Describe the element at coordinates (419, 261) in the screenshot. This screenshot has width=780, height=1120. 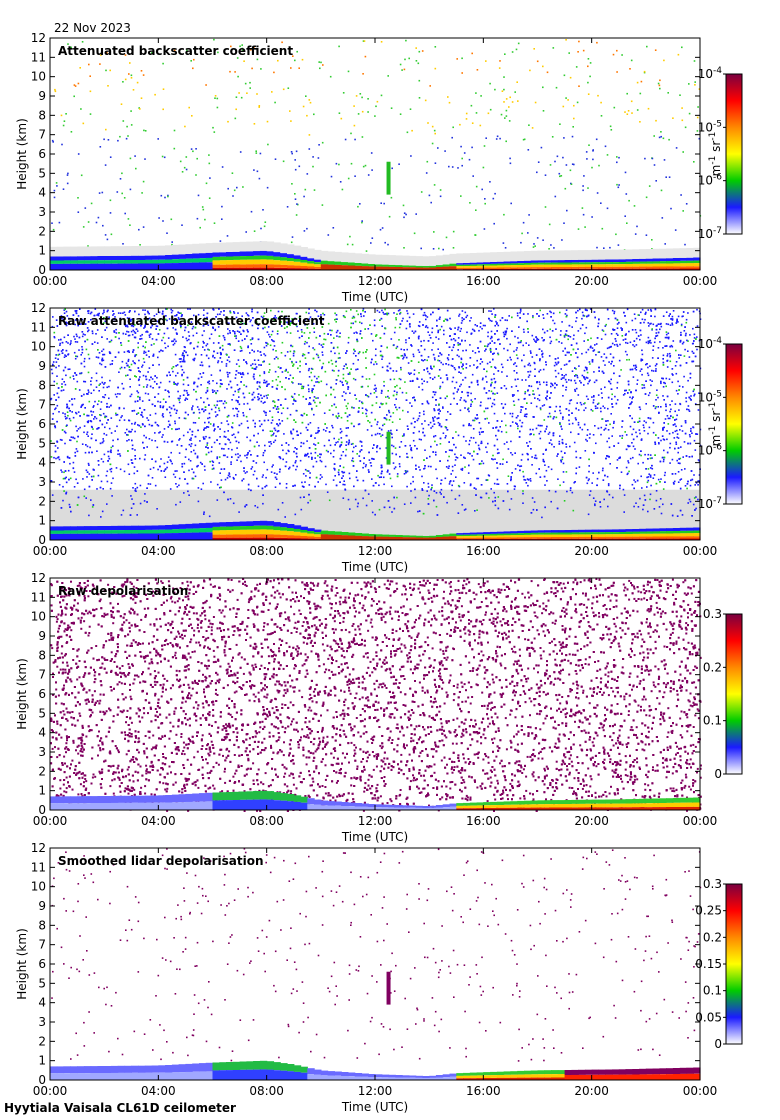
I see `haze-band` at that location.